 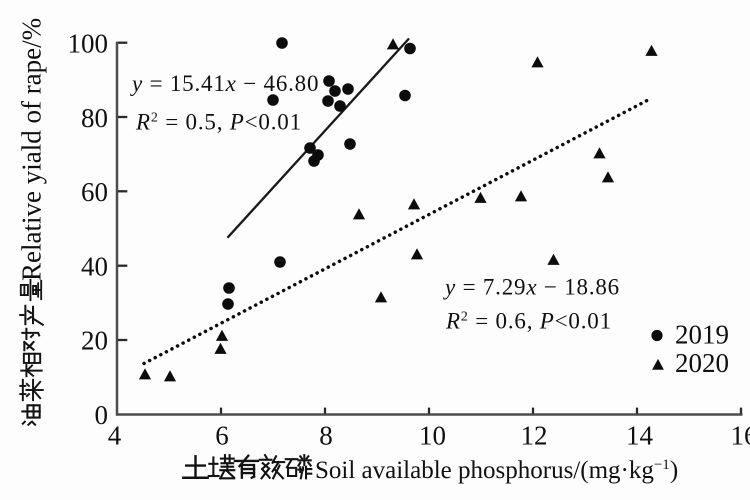 What do you see at coordinates (218, 122) in the screenshot?
I see `svg-text: R2 = 0.5, P<0.01` at bounding box center [218, 122].